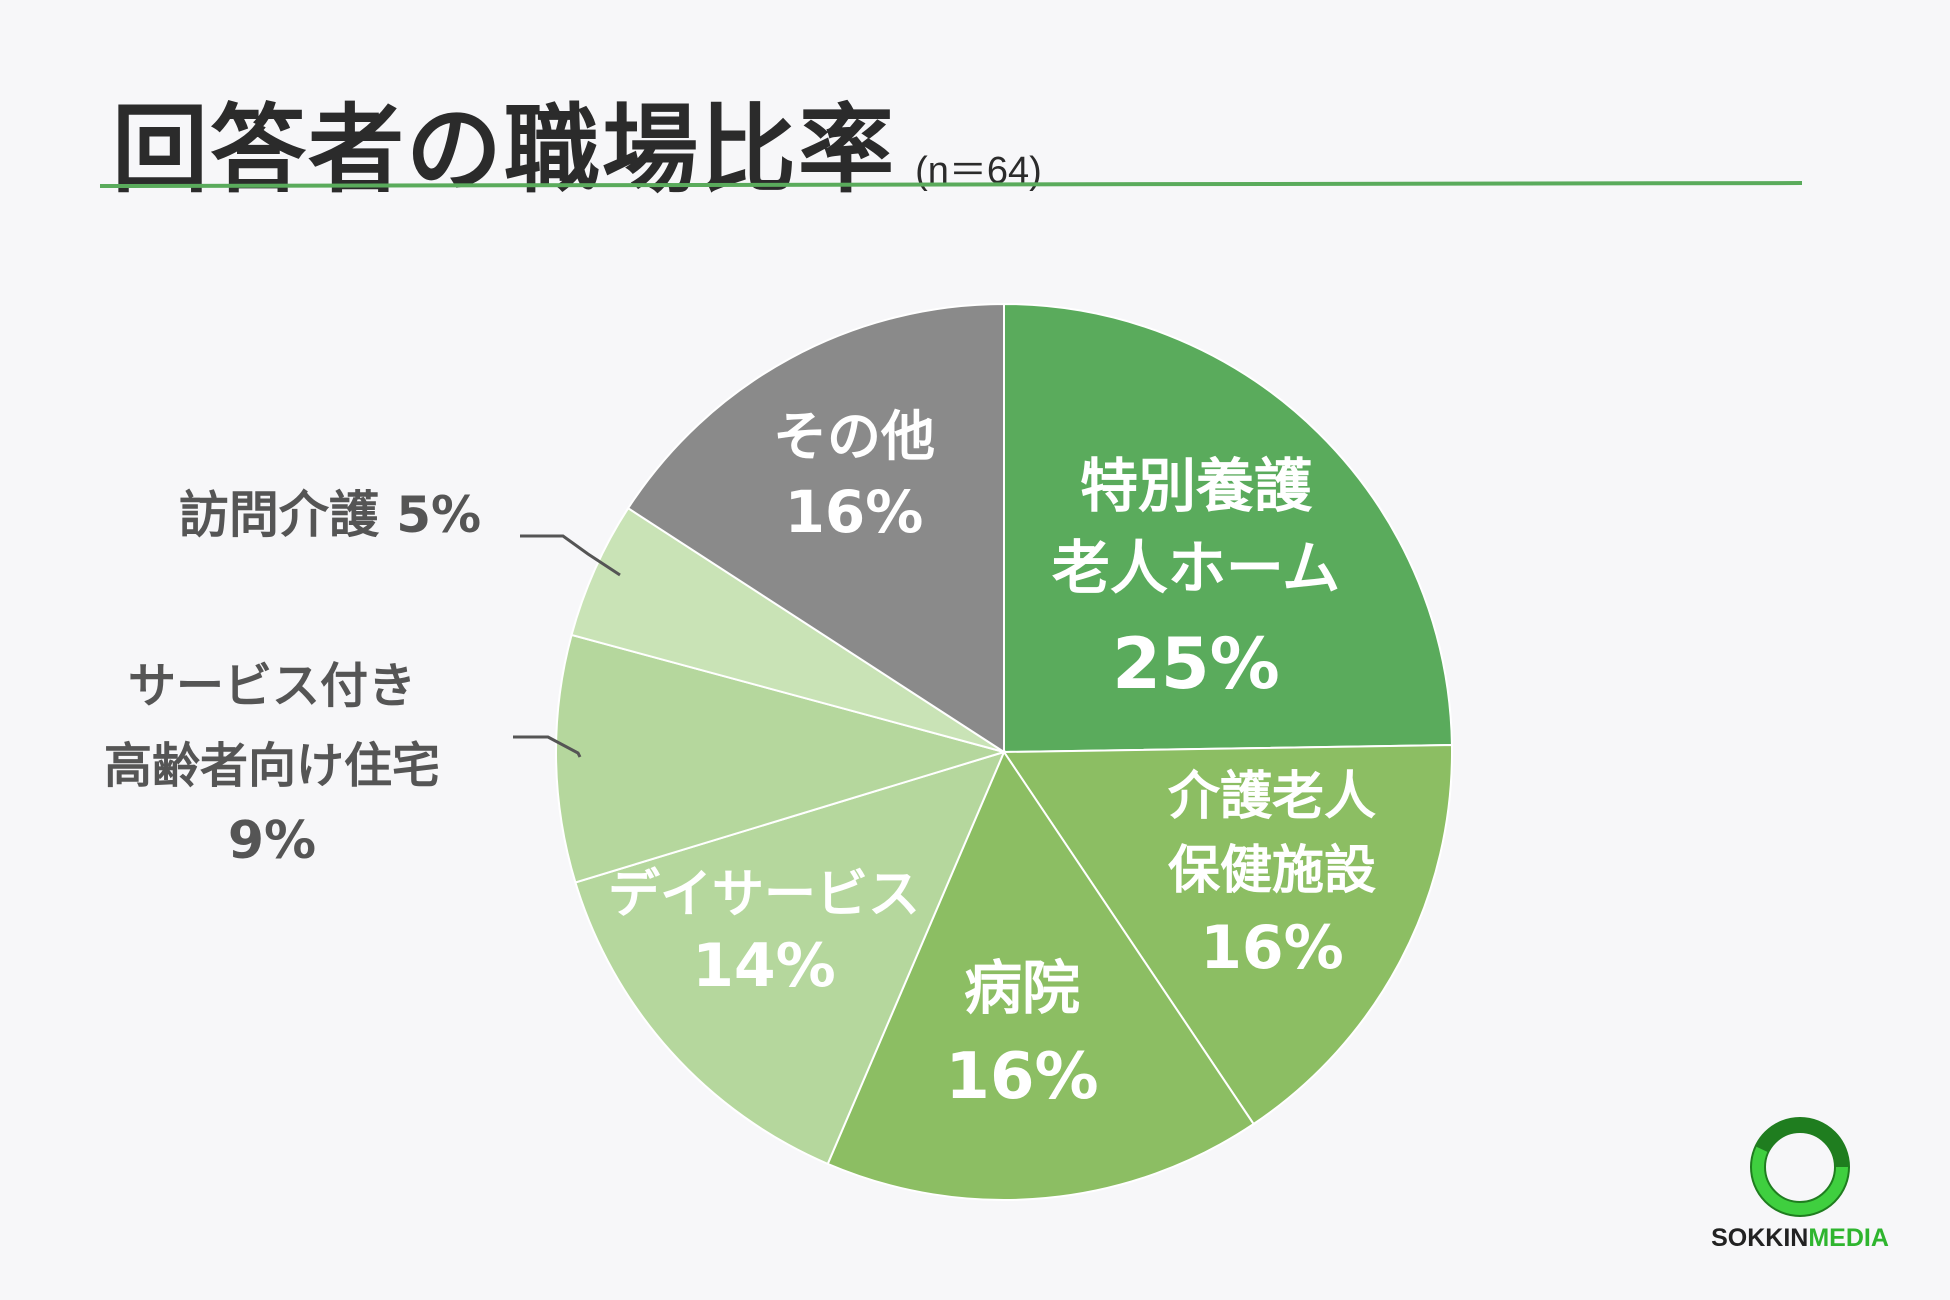 This screenshot has width=1950, height=1300. What do you see at coordinates (1800, 1167) in the screenshot?
I see `logo-ring-icon` at bounding box center [1800, 1167].